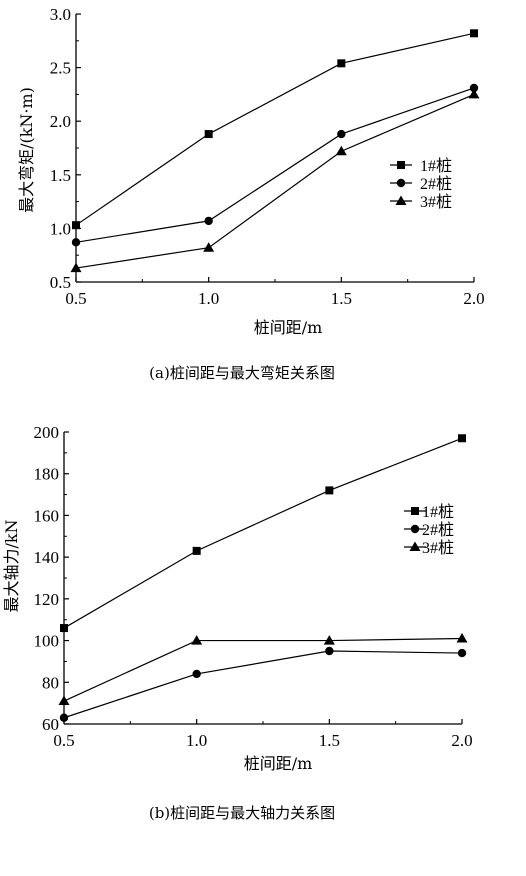 The width and height of the screenshot is (526, 876). Describe the element at coordinates (242, 813) in the screenshot. I see `figure-caption: (b)桩间距与最大轴力关系图` at that location.